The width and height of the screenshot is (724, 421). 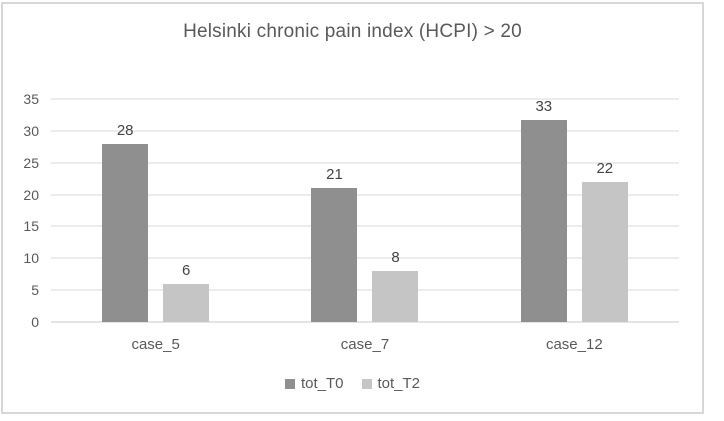 I want to click on legend-item-tot_T2: tot_T2, so click(x=391, y=383).